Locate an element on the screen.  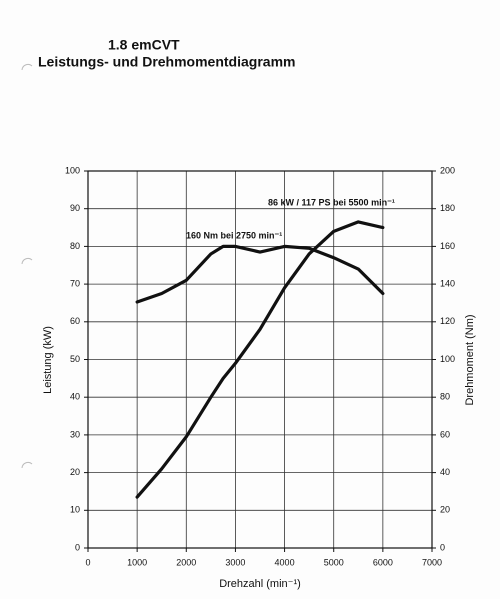
y-tick-label: 10 is located at coordinates (75, 510).